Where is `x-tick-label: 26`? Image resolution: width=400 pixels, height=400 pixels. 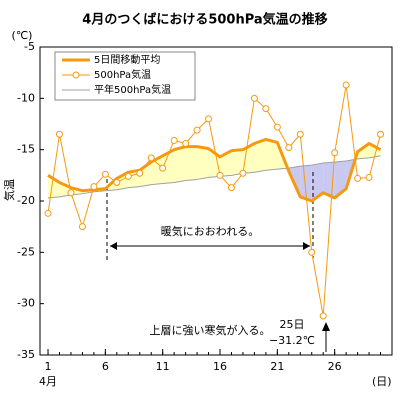
x-tick-label: 26 is located at coordinates (335, 366).